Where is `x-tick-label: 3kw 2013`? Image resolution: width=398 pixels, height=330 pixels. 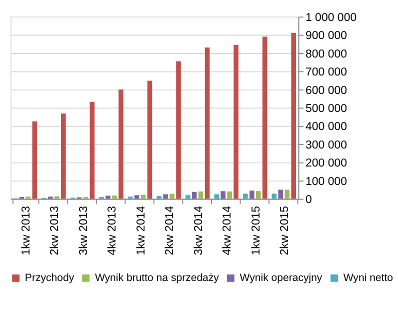 x-tick-label: 3kw 2013 is located at coordinates (84, 231).